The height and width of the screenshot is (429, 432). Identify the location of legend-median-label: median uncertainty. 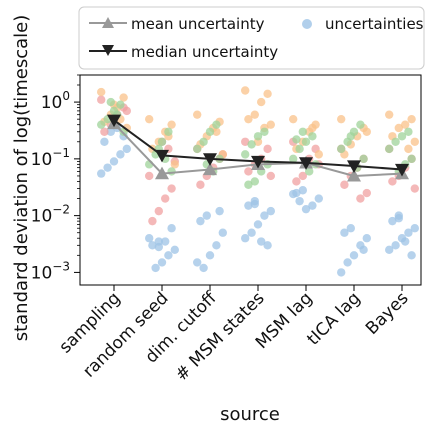
(204, 52).